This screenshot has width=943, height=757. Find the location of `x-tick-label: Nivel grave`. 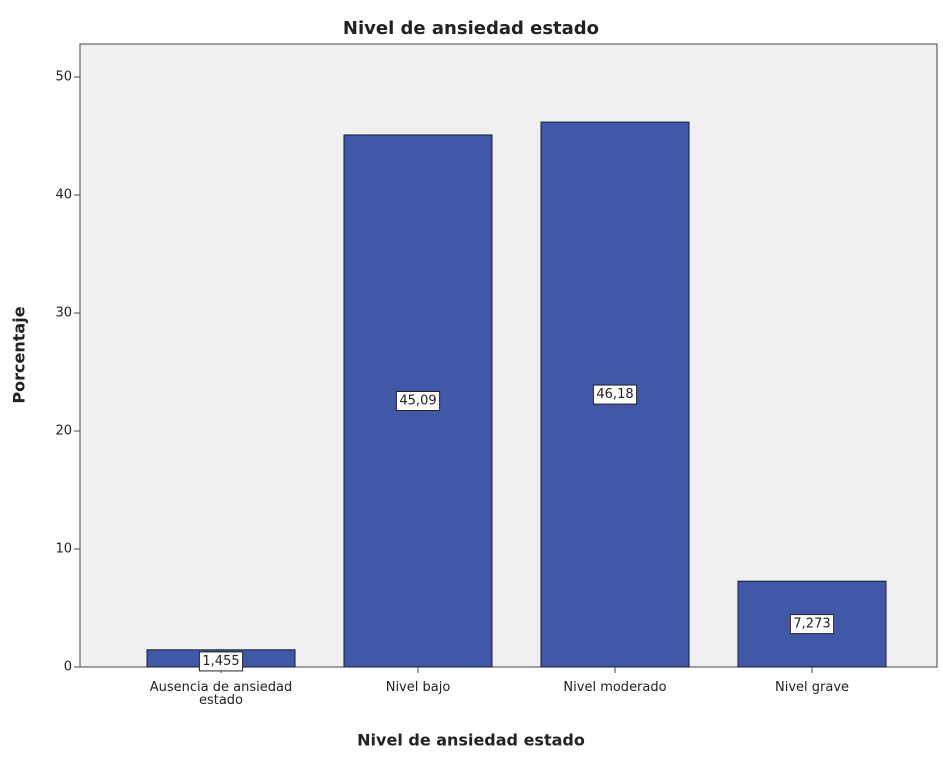

x-tick-label: Nivel grave is located at coordinates (812, 688).